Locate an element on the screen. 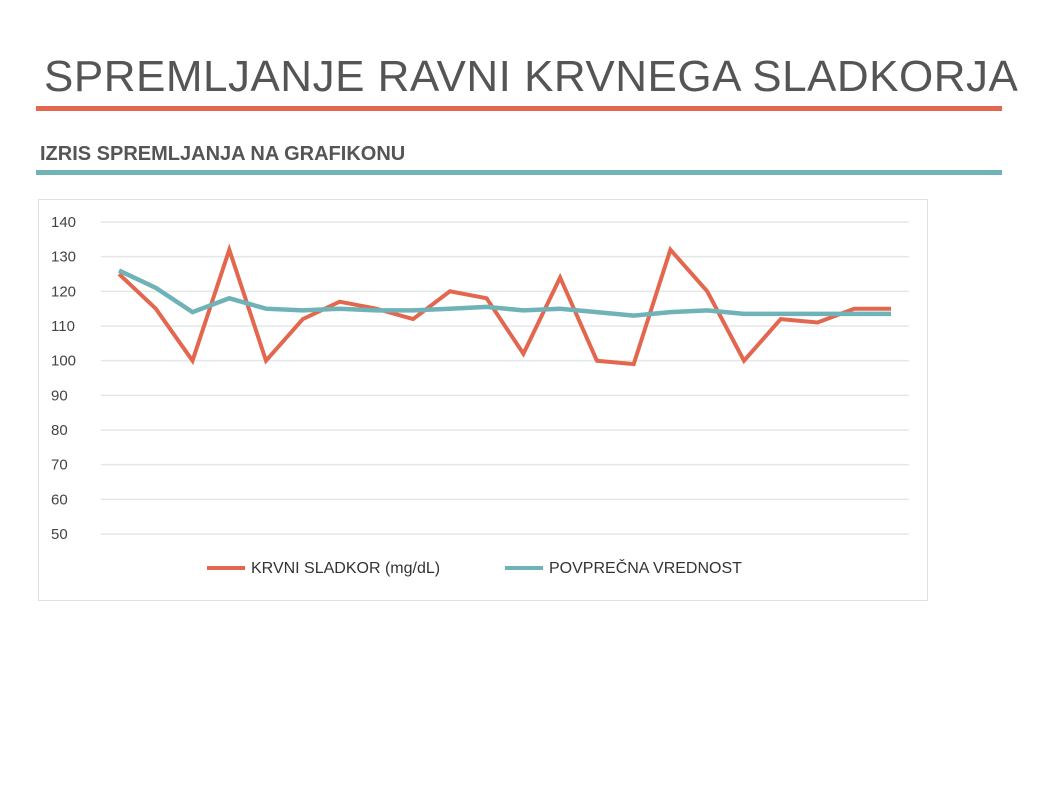 This screenshot has width=1038, height=800. subtitle-divider is located at coordinates (519, 172).